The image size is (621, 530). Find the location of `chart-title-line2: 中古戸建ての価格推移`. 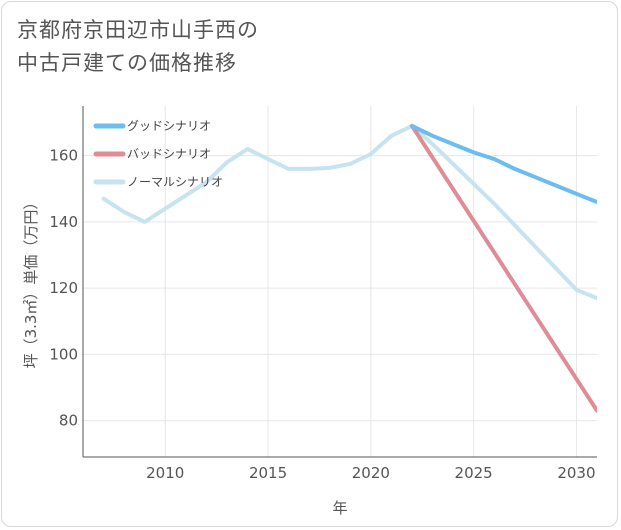

chart-title-line2: 中古戸建ての価格推移 is located at coordinates (127, 63).